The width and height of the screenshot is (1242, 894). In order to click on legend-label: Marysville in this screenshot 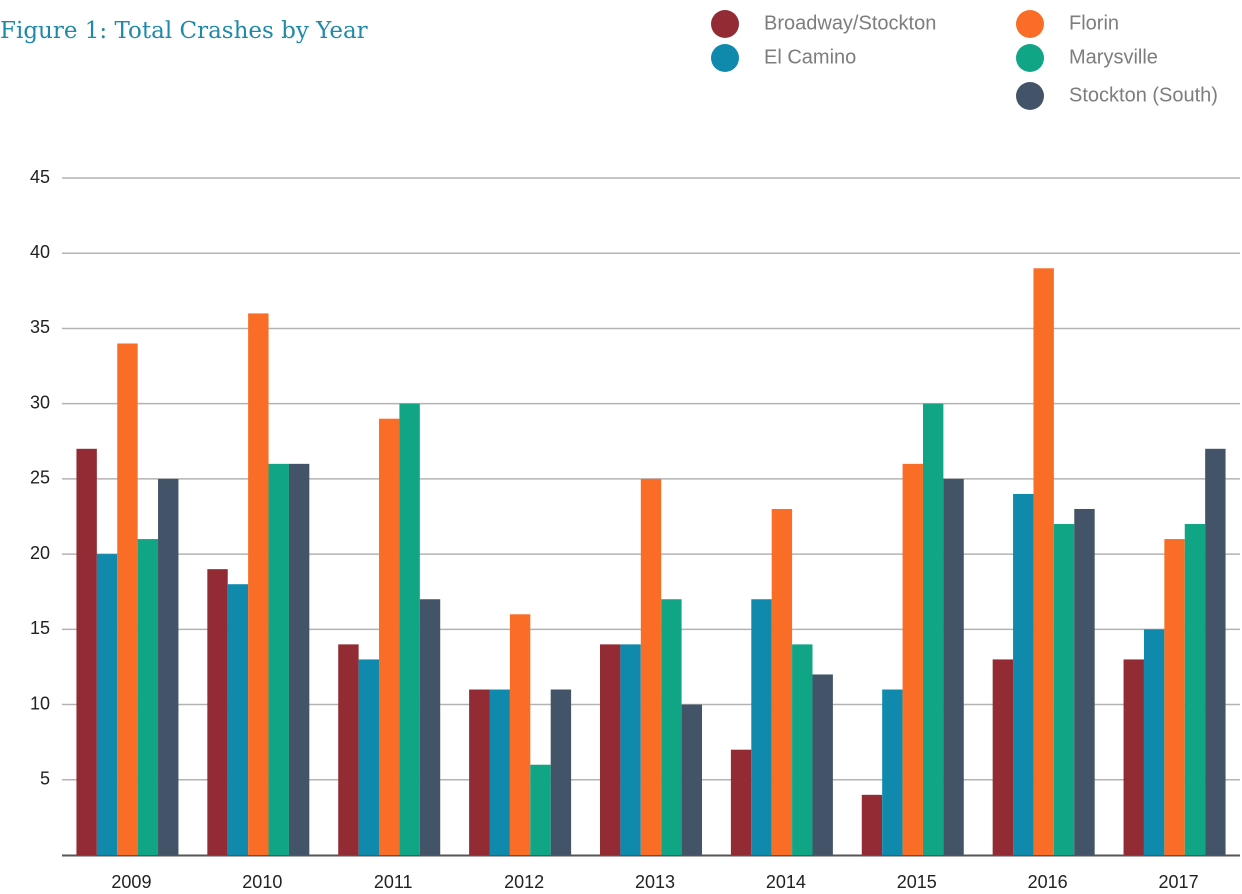, I will do `click(1113, 57)`.